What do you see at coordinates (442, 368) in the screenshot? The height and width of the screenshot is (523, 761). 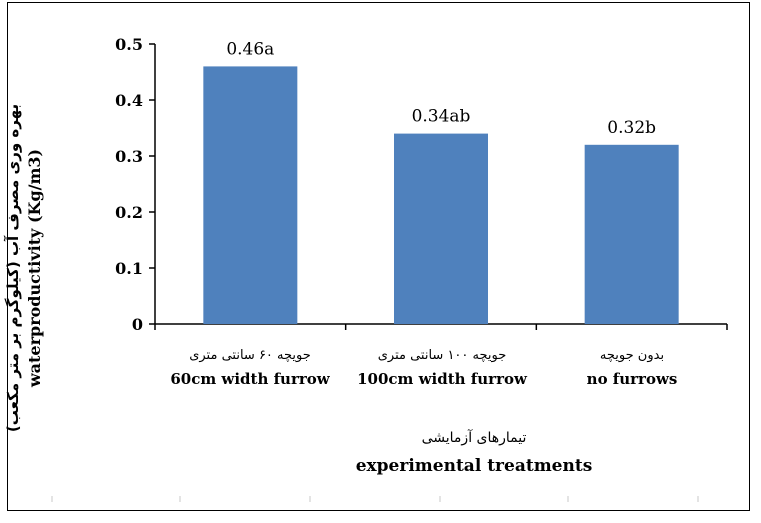 I see `category-label-100cm: جویچه ۱۰۰ سانتی متری 100cm width furrow` at bounding box center [442, 368].